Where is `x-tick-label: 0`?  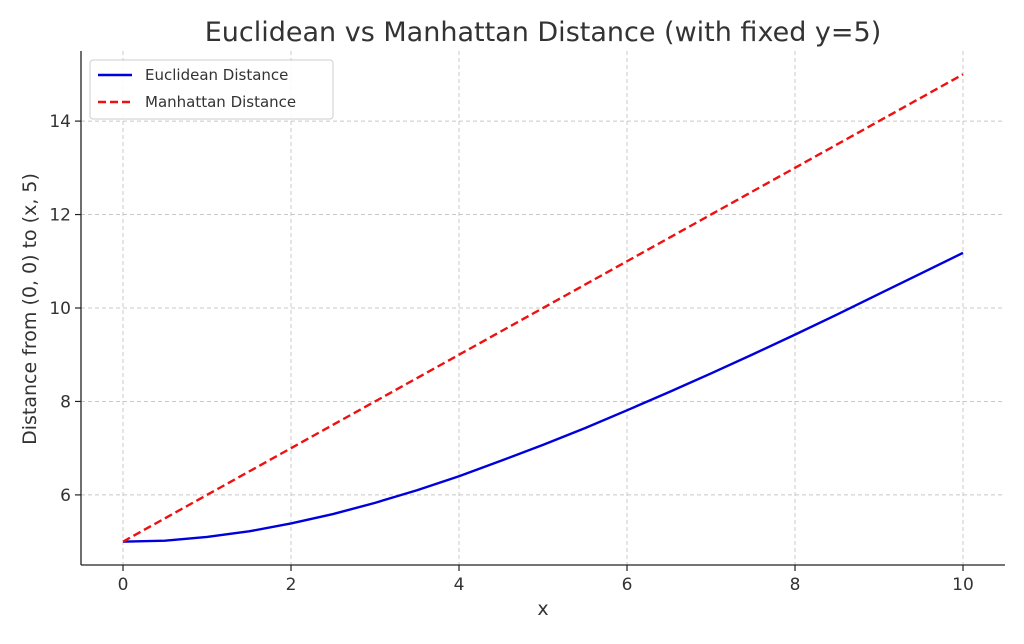 x-tick-label: 0 is located at coordinates (123, 585).